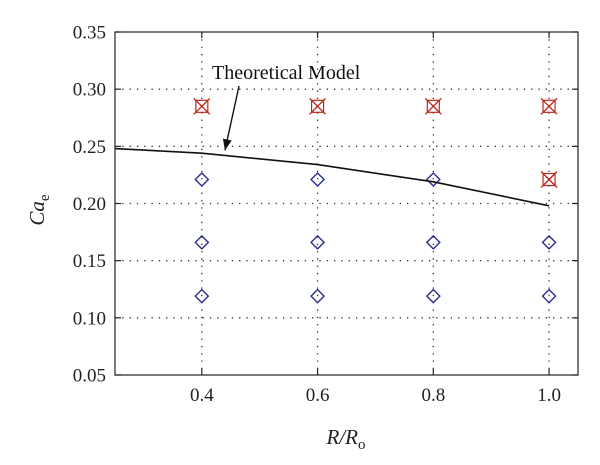 The width and height of the screenshot is (600, 465). Describe the element at coordinates (227, 144) in the screenshot. I see `annotation-arrowhead` at that location.